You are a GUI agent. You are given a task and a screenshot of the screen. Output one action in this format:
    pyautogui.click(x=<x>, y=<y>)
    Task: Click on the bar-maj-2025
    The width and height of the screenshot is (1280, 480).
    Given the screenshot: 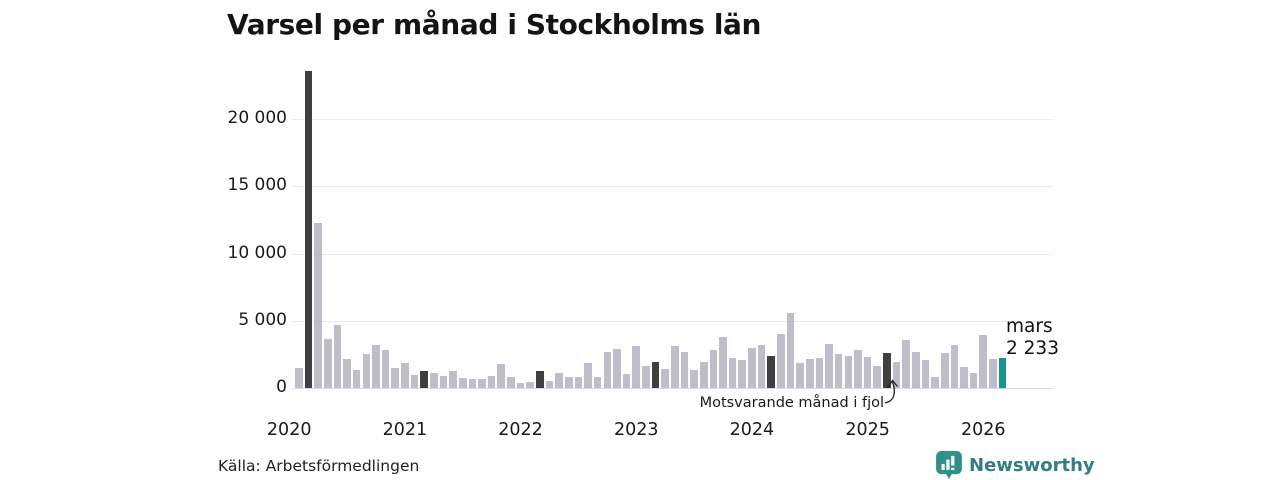 What is the action you would take?
    pyautogui.click(x=906, y=364)
    